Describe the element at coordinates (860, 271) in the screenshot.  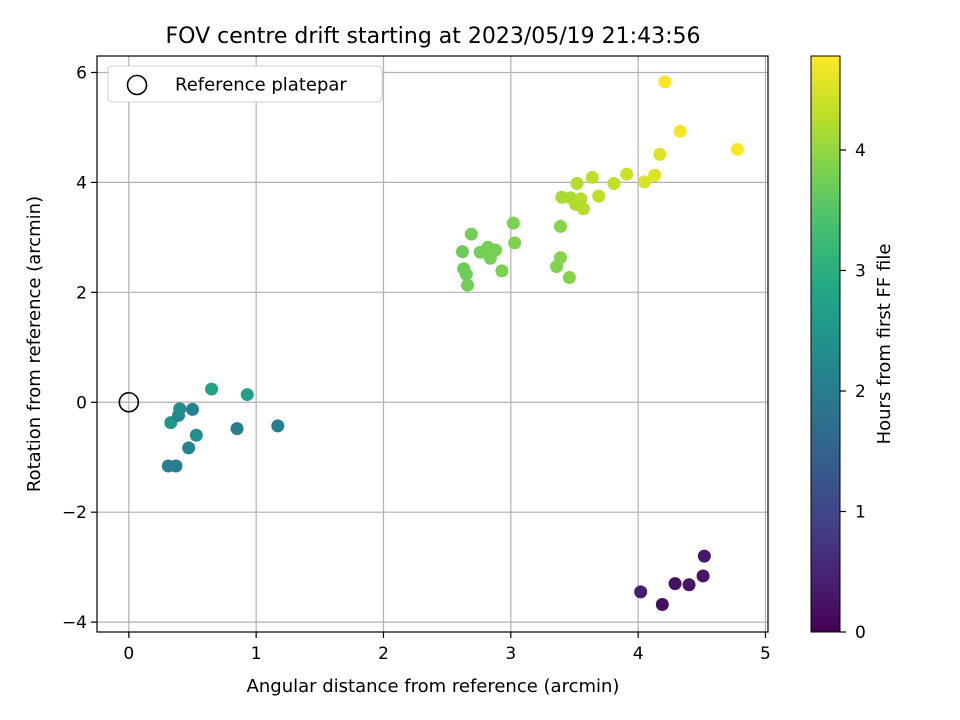
I see `colorbar-tick-label: 3` at that location.